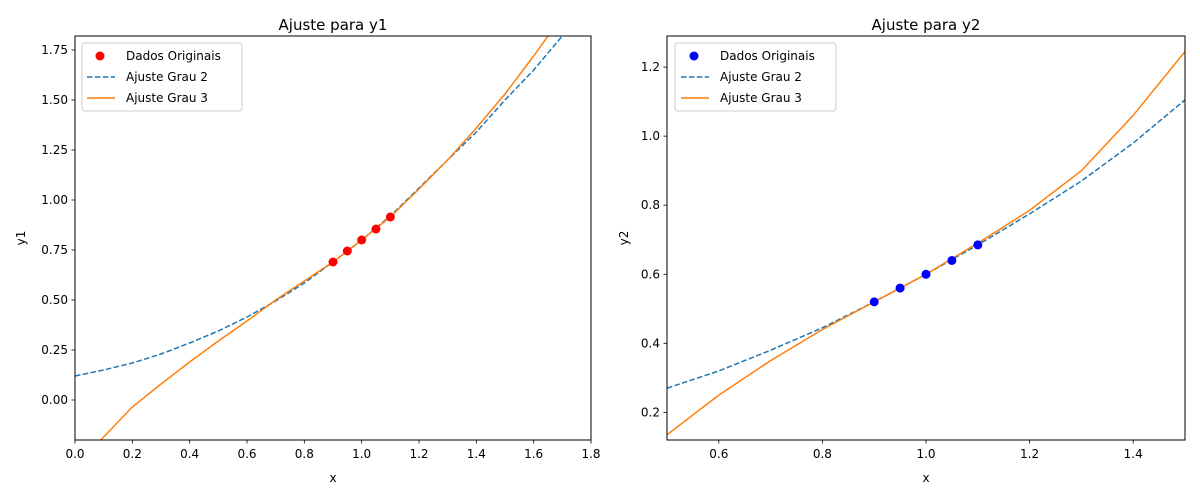  Describe the element at coordinates (58, 225) in the screenshot. I see `y-ticks: 0.00 0.25 0.50 0.75 1.00 1.25 1.50 1.75` at that location.